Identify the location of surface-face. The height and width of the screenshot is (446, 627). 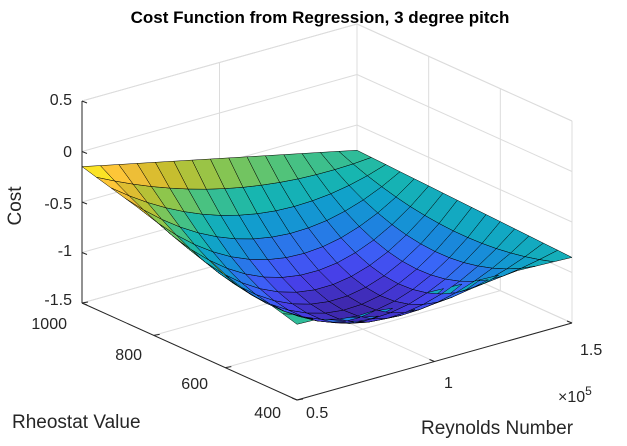
(98, 173).